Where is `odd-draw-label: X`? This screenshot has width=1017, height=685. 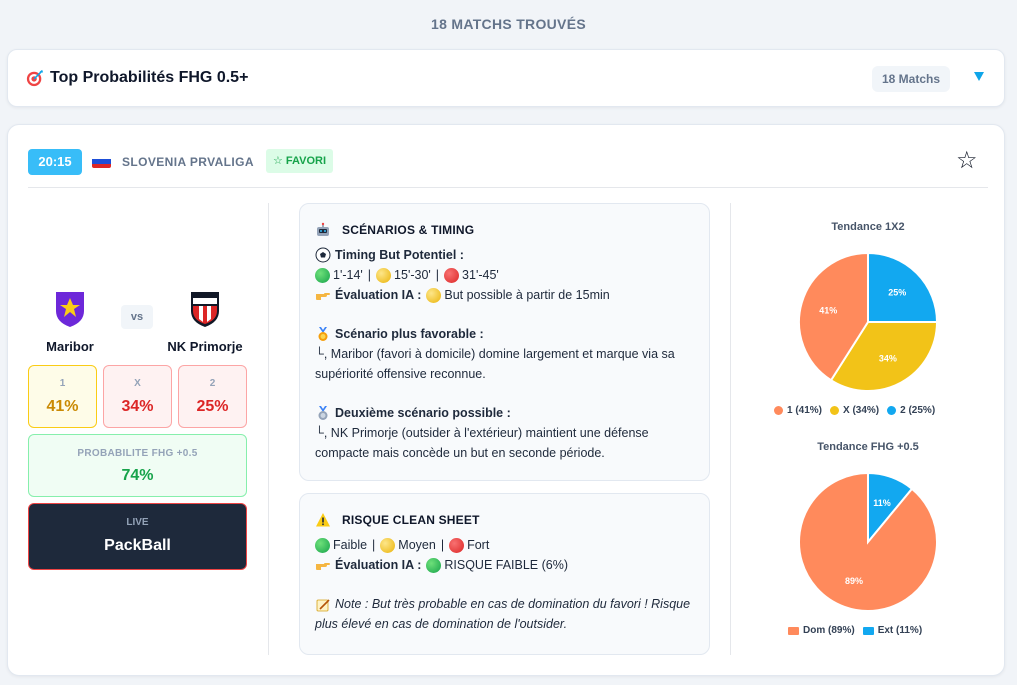
odd-draw-label: X is located at coordinates (137, 383).